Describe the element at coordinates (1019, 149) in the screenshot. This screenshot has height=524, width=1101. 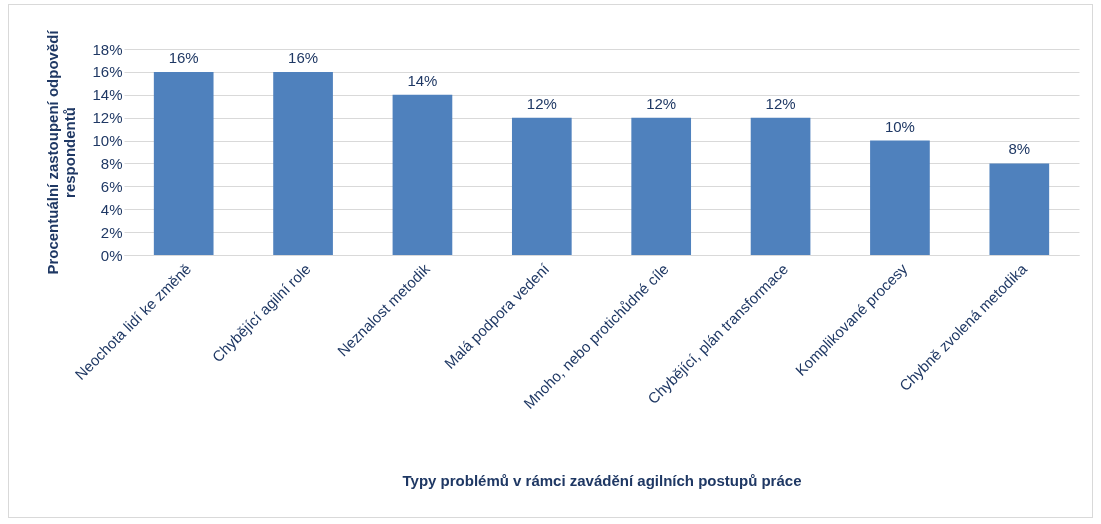
I see `data-label: 8%` at that location.